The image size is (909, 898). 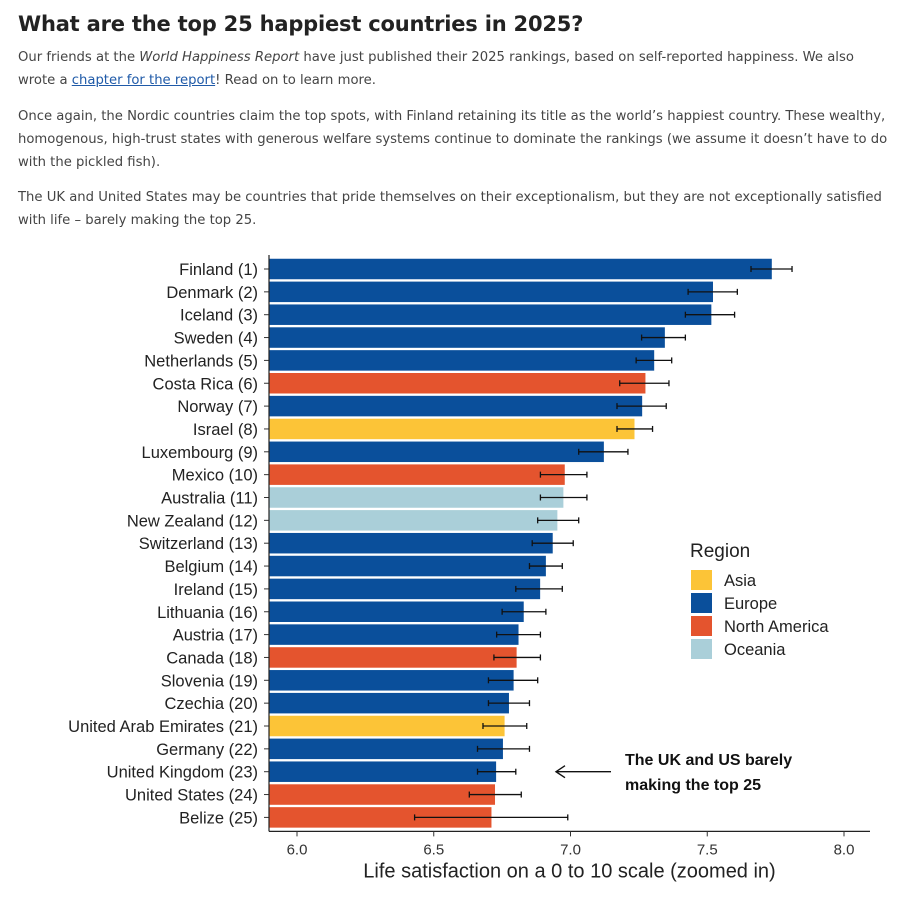 I want to click on annotation-arrow-head, so click(x=560, y=772).